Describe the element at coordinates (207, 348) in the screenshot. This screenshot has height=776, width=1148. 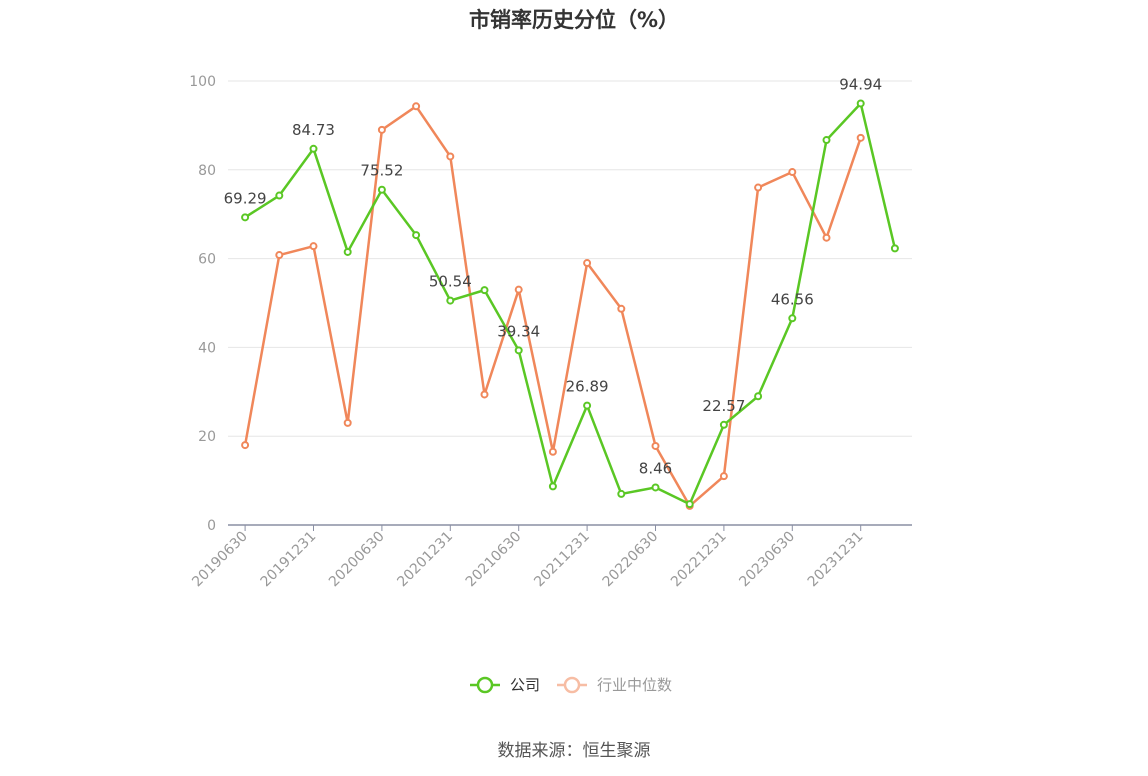
I see `y-tick-label: 40` at that location.